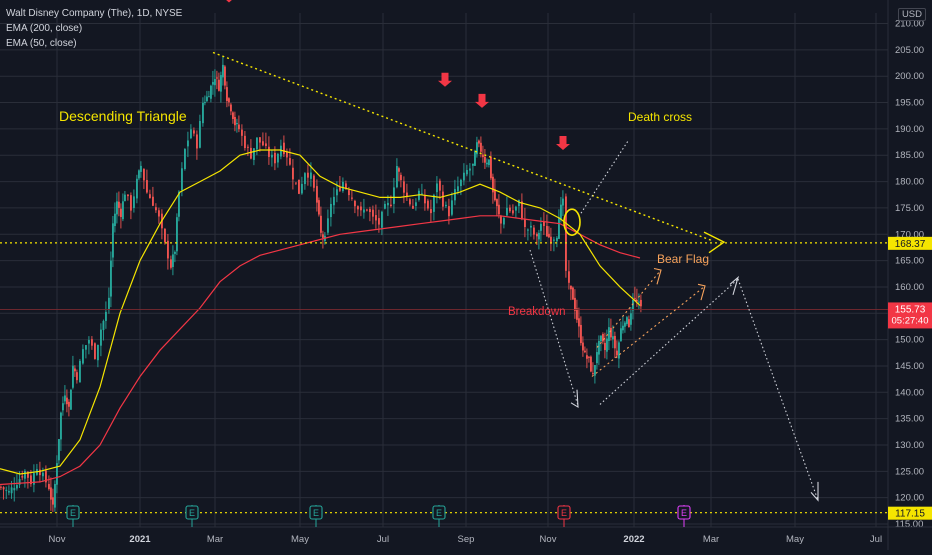 Image resolution: width=932 pixels, height=555 pixels. What do you see at coordinates (648, 331) in the screenshot?
I see `bear-flag-lower` at bounding box center [648, 331].